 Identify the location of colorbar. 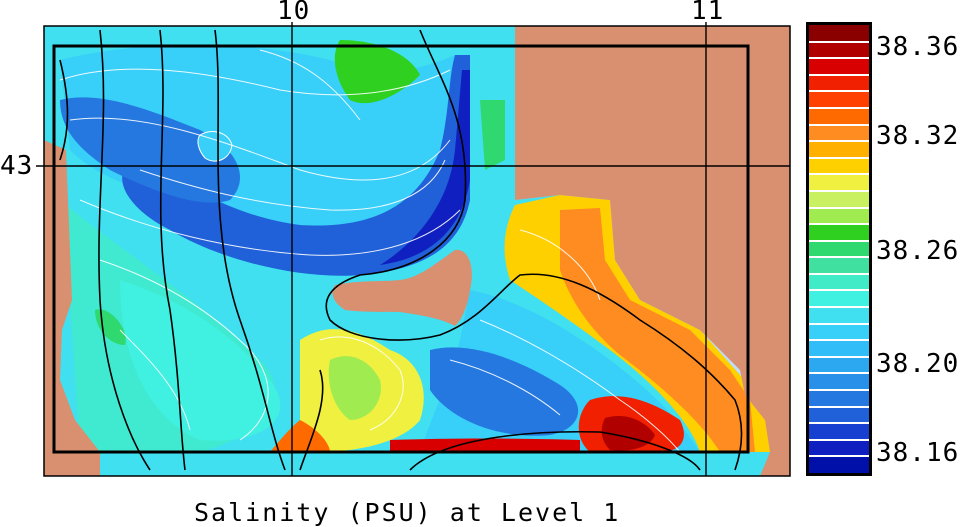
(839, 249).